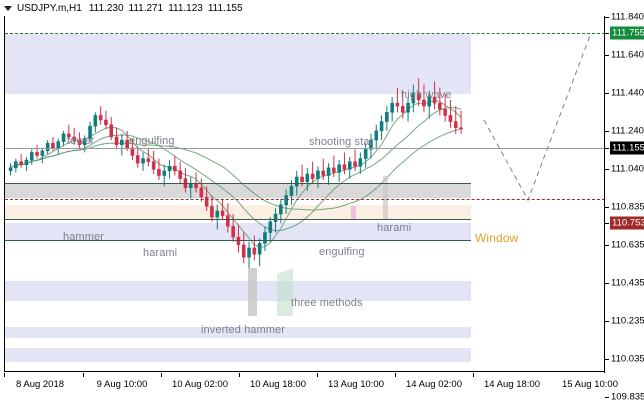 This screenshot has height=407, width=644. I want to click on price-badge-111.755: 111.755, so click(627, 33).